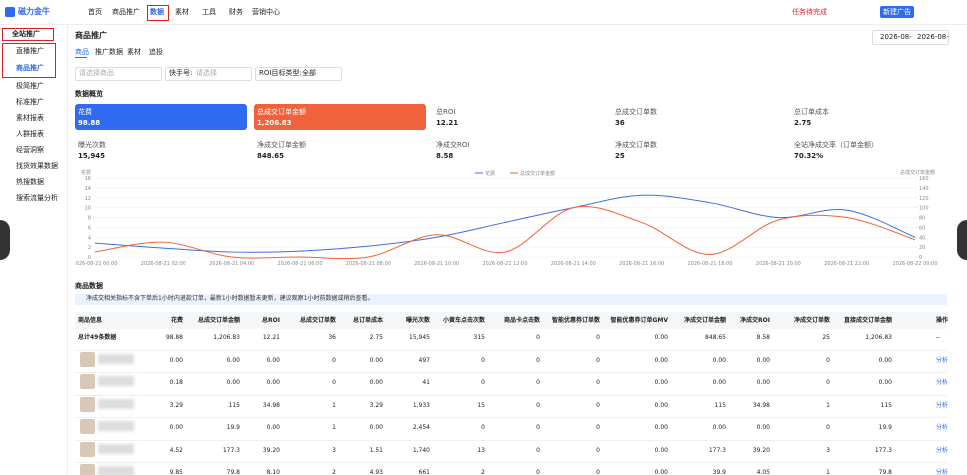  I want to click on y2-tick-label: 80, so click(922, 219).